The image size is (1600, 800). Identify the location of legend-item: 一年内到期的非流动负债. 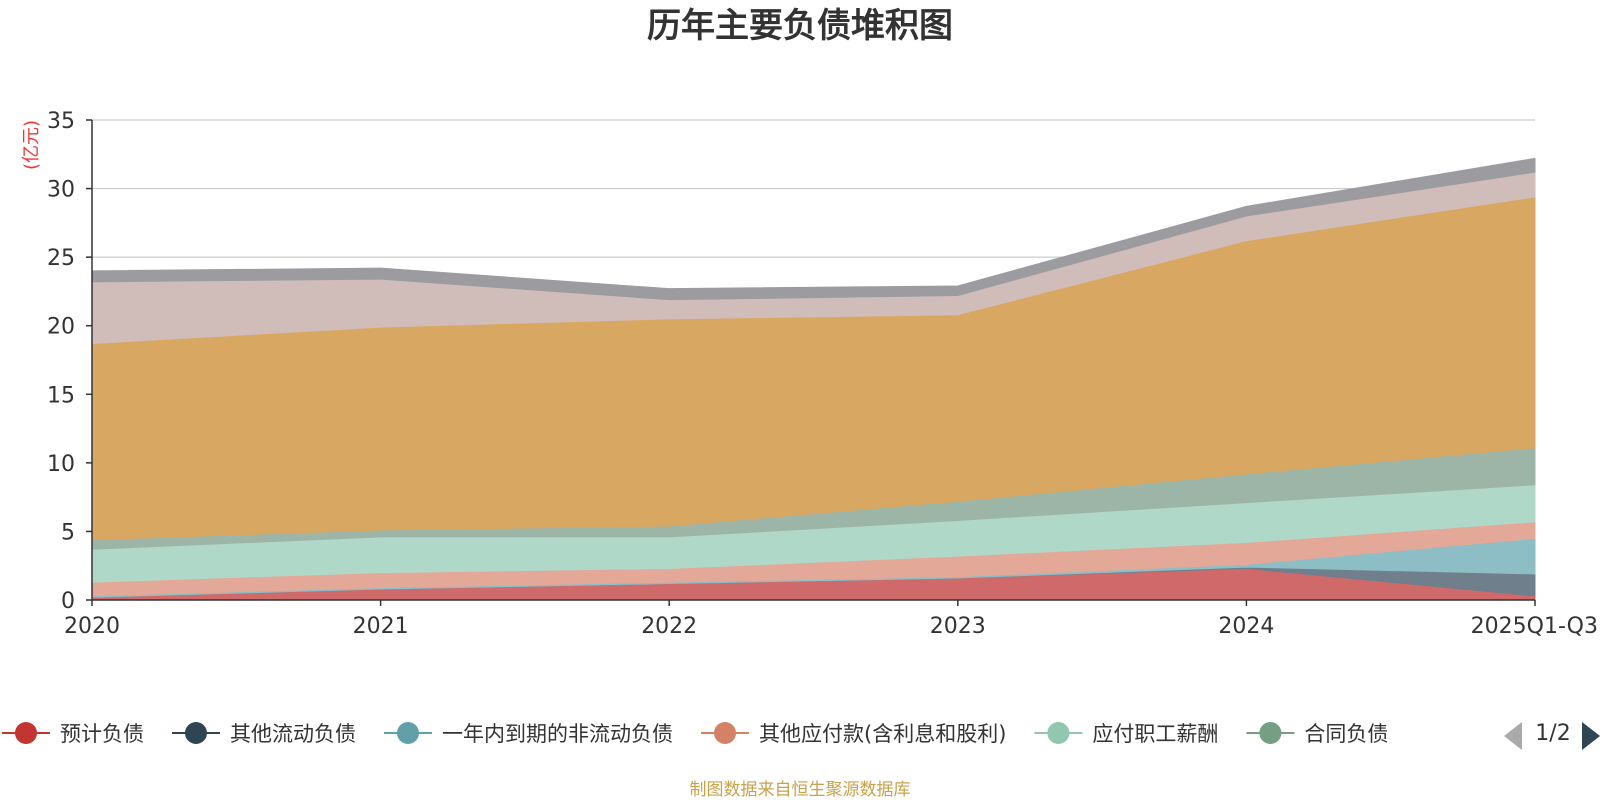
(528, 734).